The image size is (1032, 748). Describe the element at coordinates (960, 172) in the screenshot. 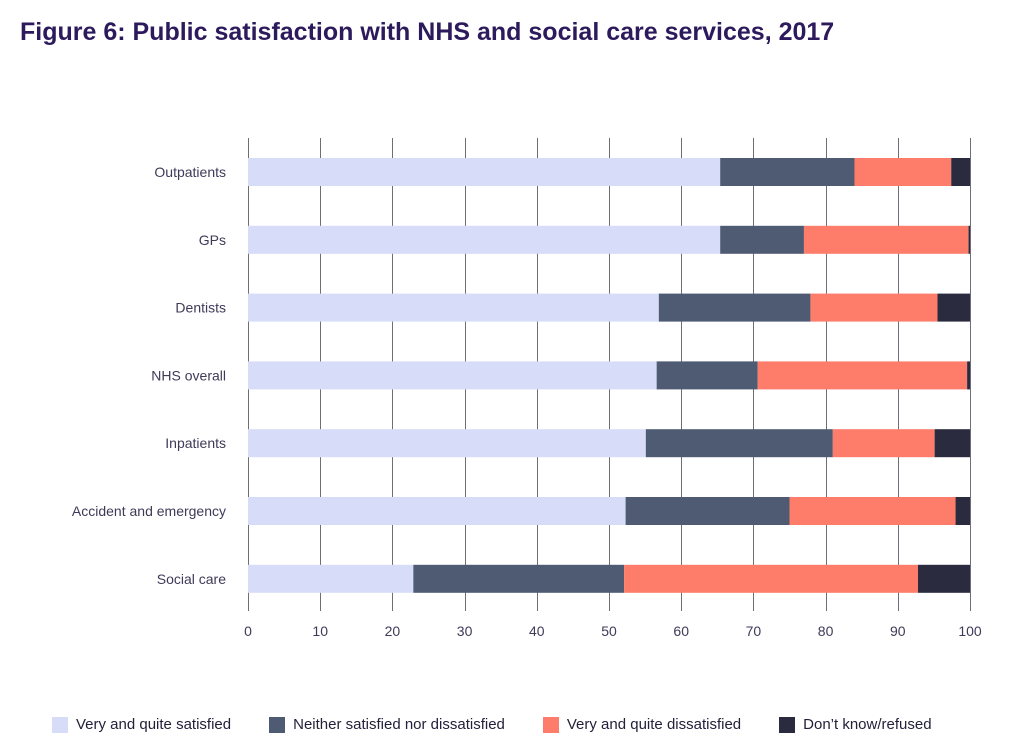

I see `bar-outpatients-don-t-know-refused` at that location.